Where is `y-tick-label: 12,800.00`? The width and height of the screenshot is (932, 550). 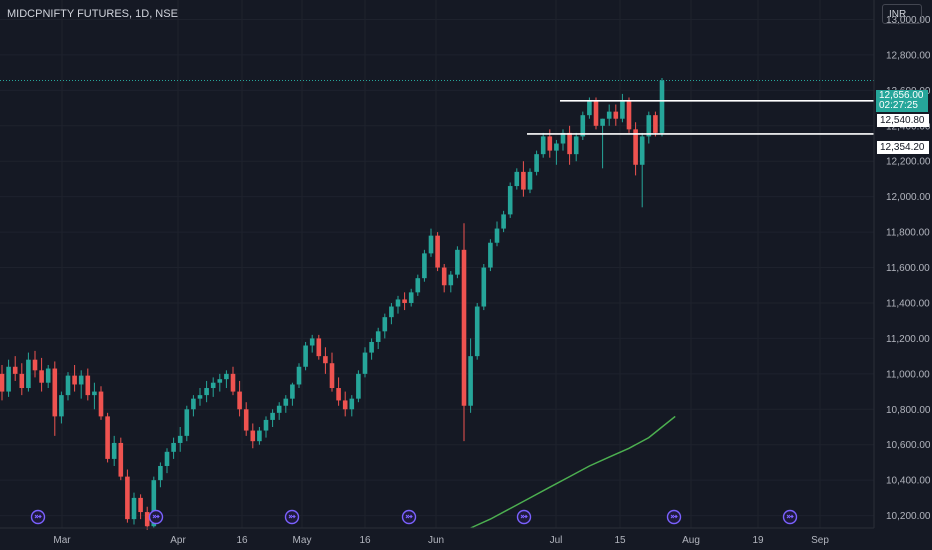
y-tick-label: 12,800.00 is located at coordinates (908, 55).